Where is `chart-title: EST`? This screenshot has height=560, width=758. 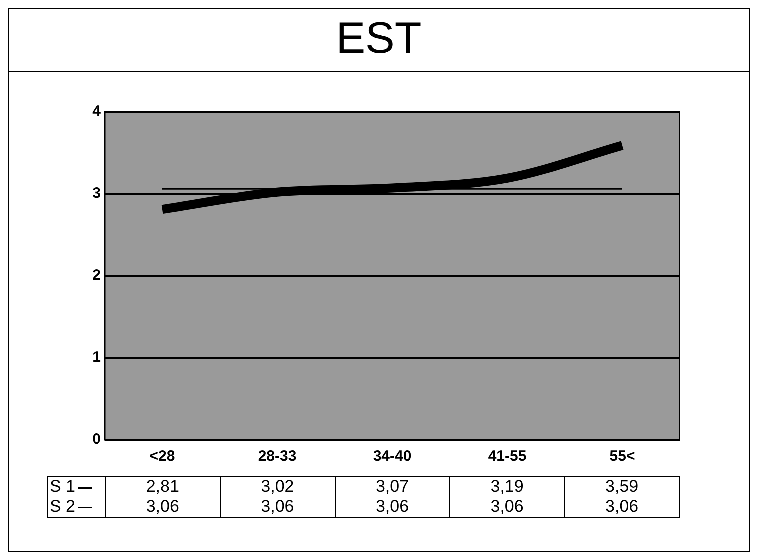
chart-title: EST is located at coordinates (379, 39).